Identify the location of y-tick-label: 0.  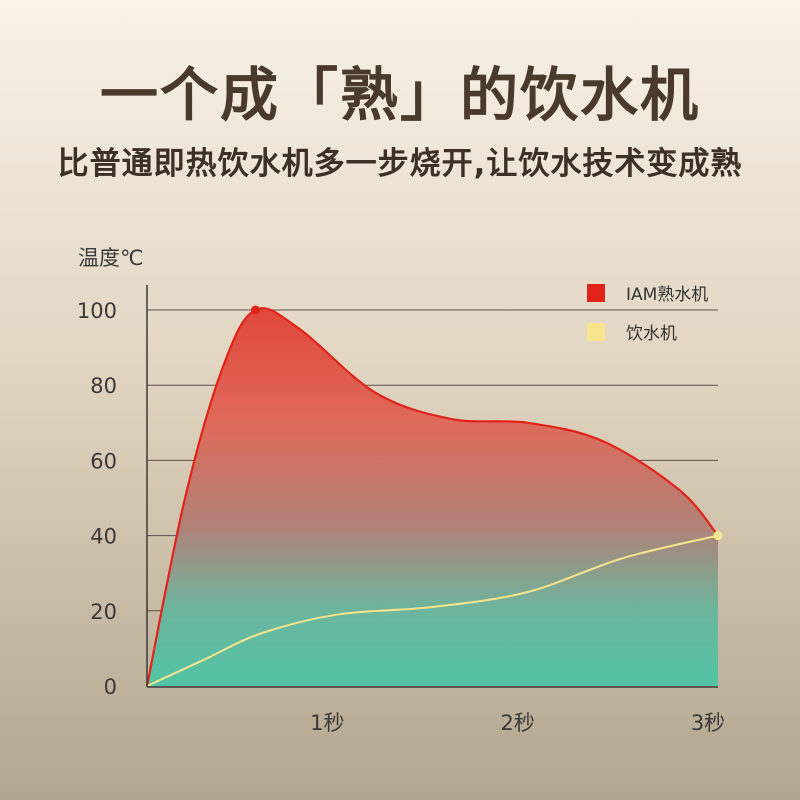
(110, 687).